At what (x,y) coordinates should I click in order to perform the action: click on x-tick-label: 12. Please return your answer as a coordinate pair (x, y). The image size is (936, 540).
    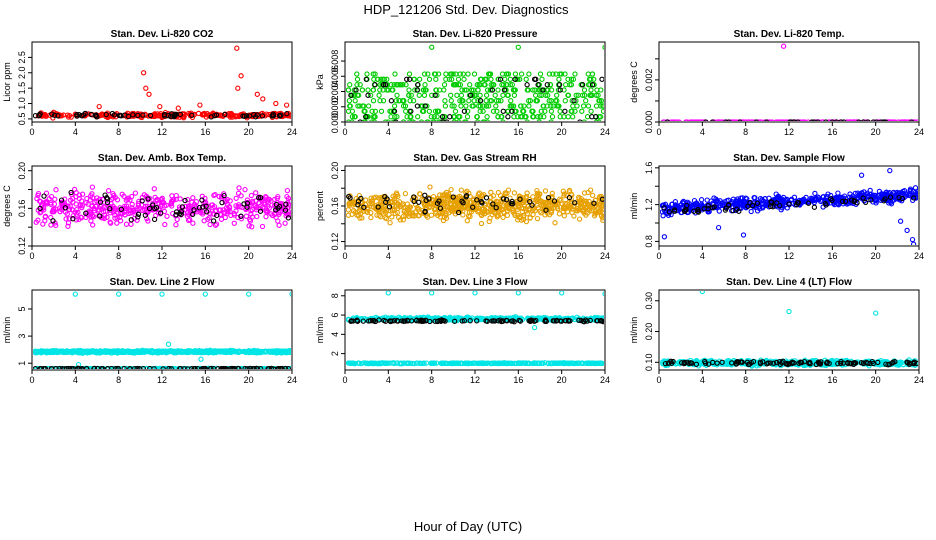
    Looking at the image, I should click on (475, 256).